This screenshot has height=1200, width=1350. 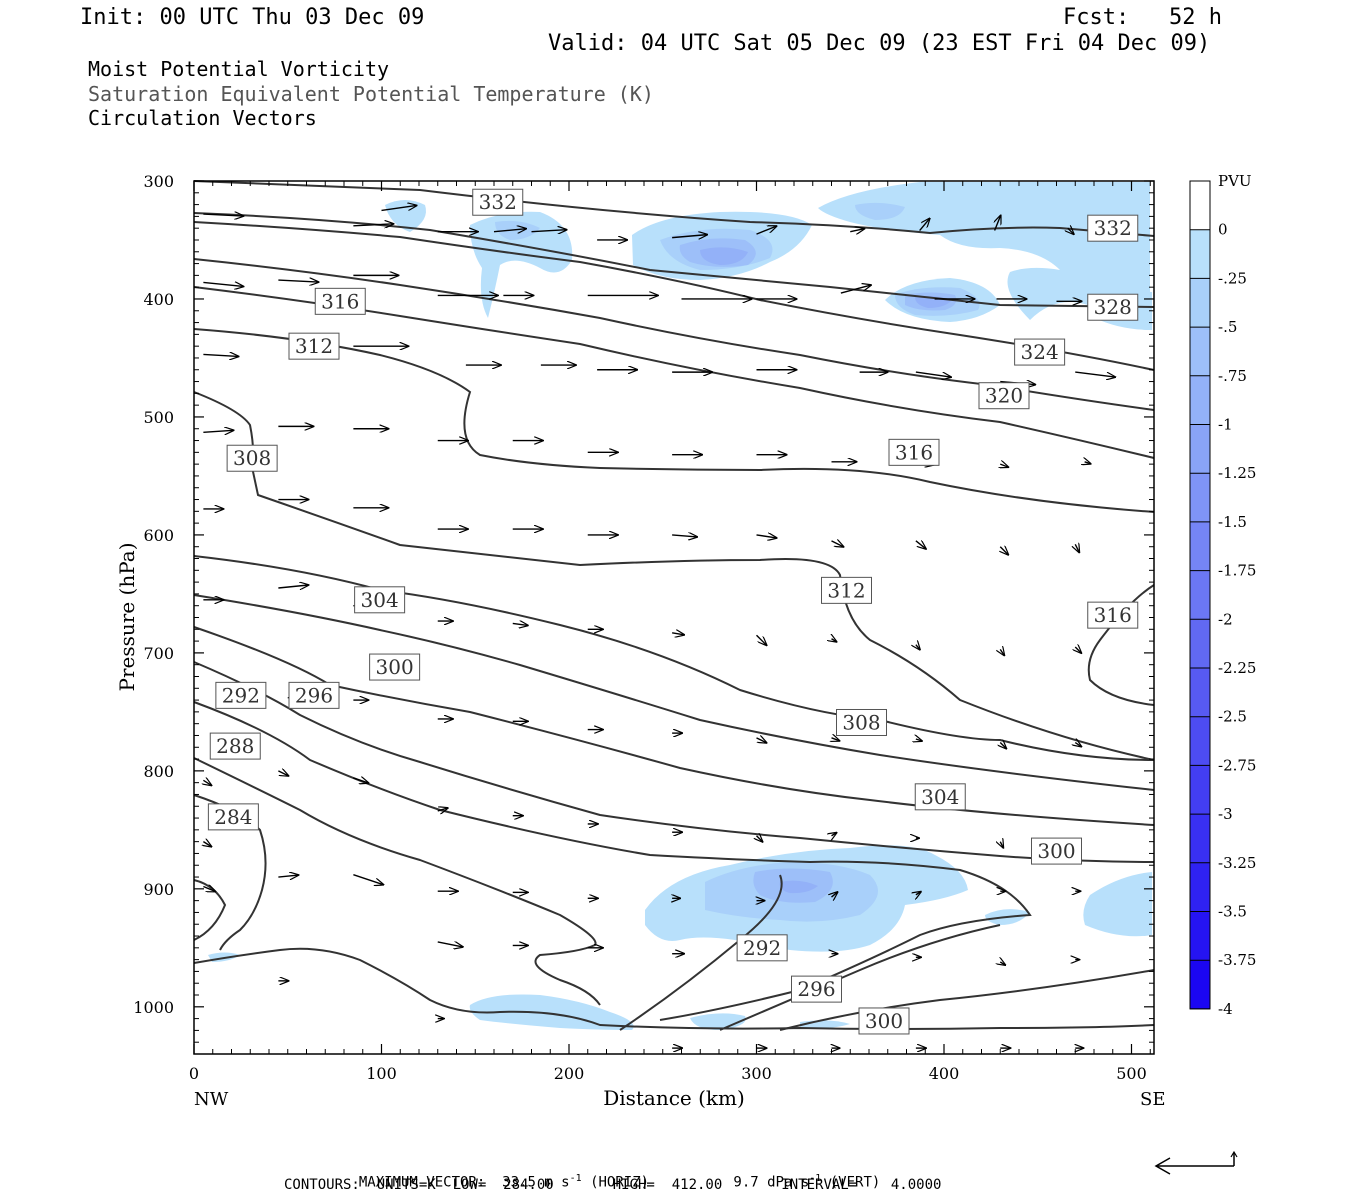 I want to click on x-tick-label-3: 300, so click(x=756, y=1073).